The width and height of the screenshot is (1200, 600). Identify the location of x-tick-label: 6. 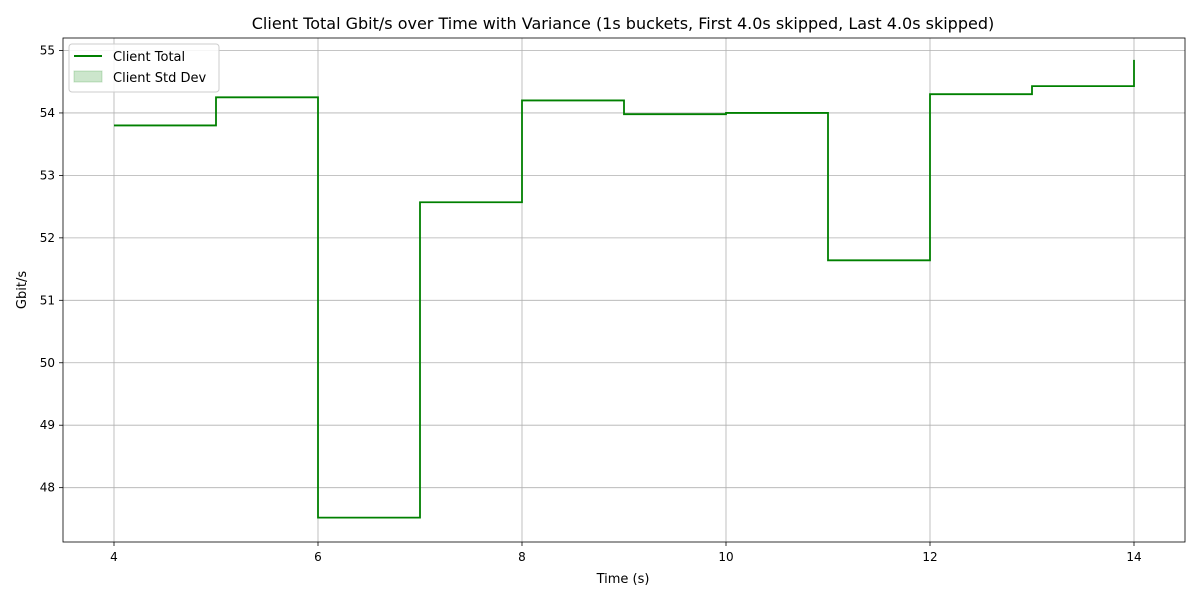
(318, 557).